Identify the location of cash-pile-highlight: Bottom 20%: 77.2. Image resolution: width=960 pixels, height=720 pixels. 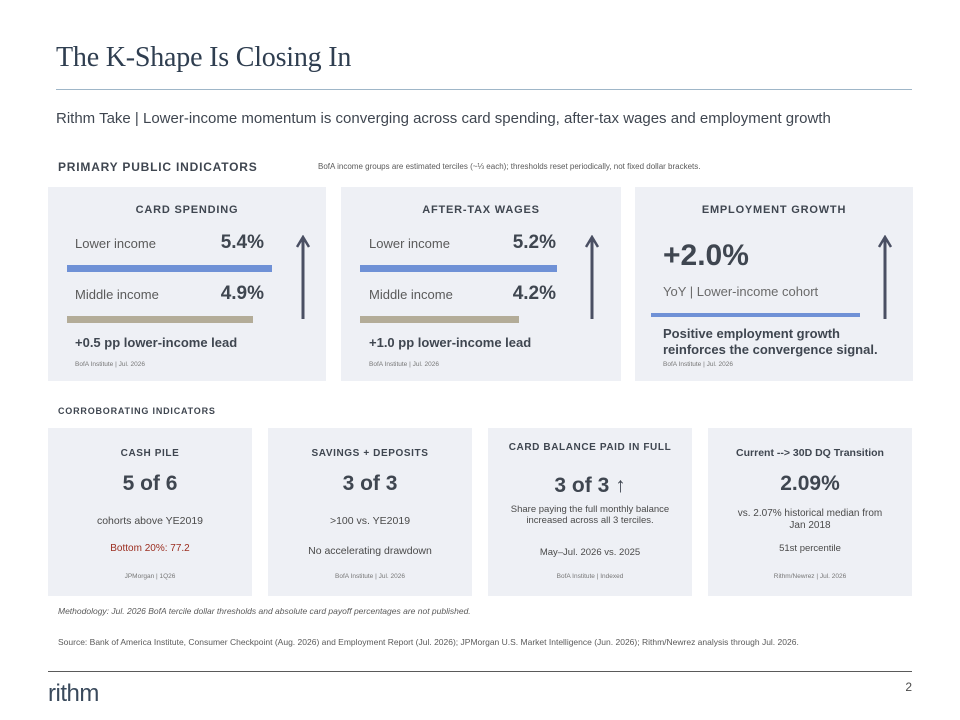
(150, 548).